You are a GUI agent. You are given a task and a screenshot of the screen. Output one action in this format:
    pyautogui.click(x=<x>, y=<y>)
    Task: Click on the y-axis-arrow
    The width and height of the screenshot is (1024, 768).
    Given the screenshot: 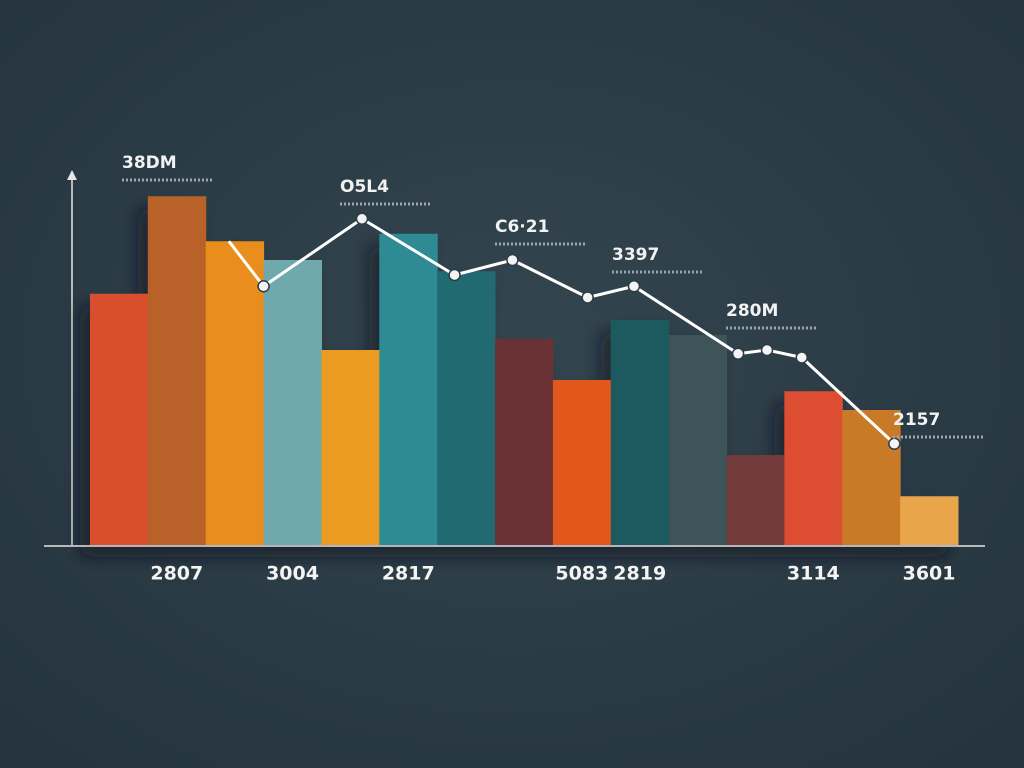 What is the action you would take?
    pyautogui.click(x=72, y=175)
    